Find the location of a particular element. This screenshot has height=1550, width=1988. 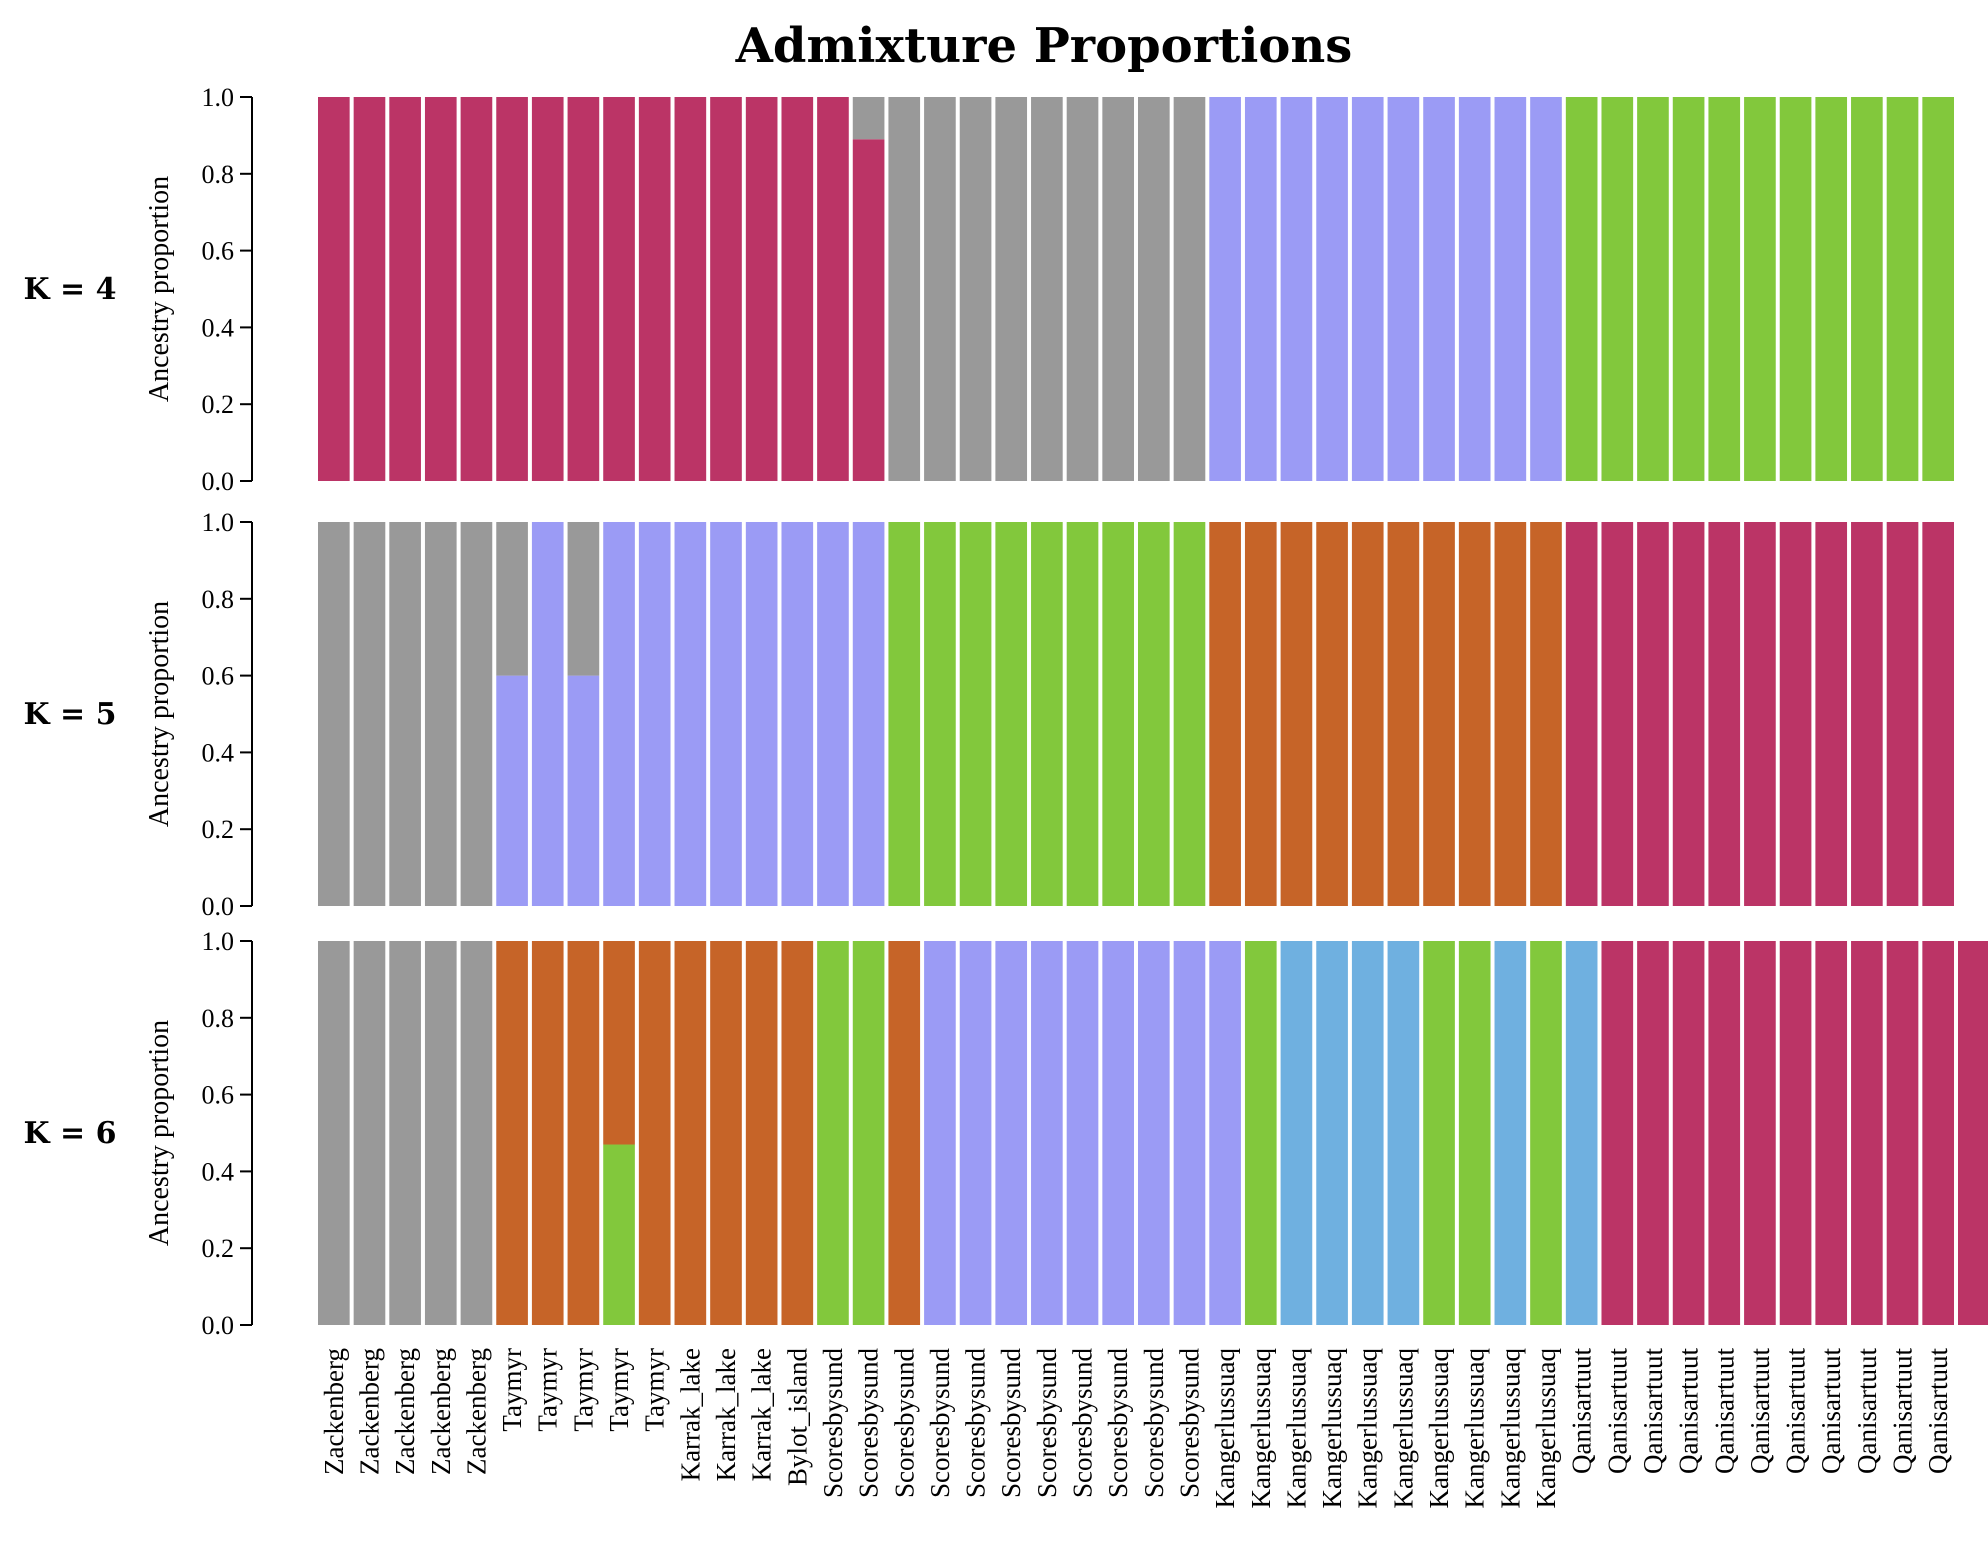

y-tick-label: 0.2 is located at coordinates (218, 1248).